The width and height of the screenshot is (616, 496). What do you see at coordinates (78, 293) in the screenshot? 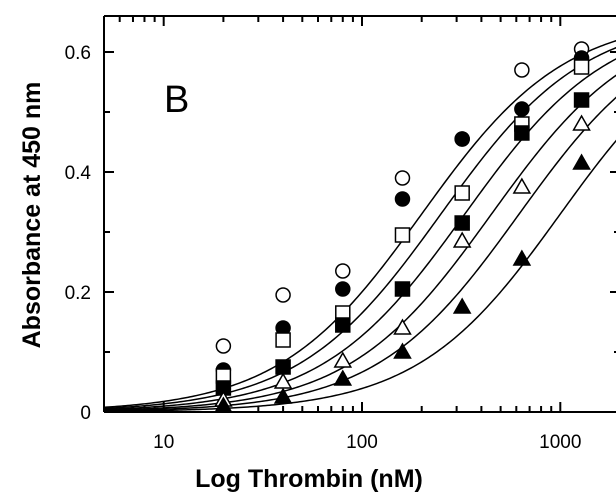
I see `y-tick-label: 0.2` at bounding box center [78, 293].